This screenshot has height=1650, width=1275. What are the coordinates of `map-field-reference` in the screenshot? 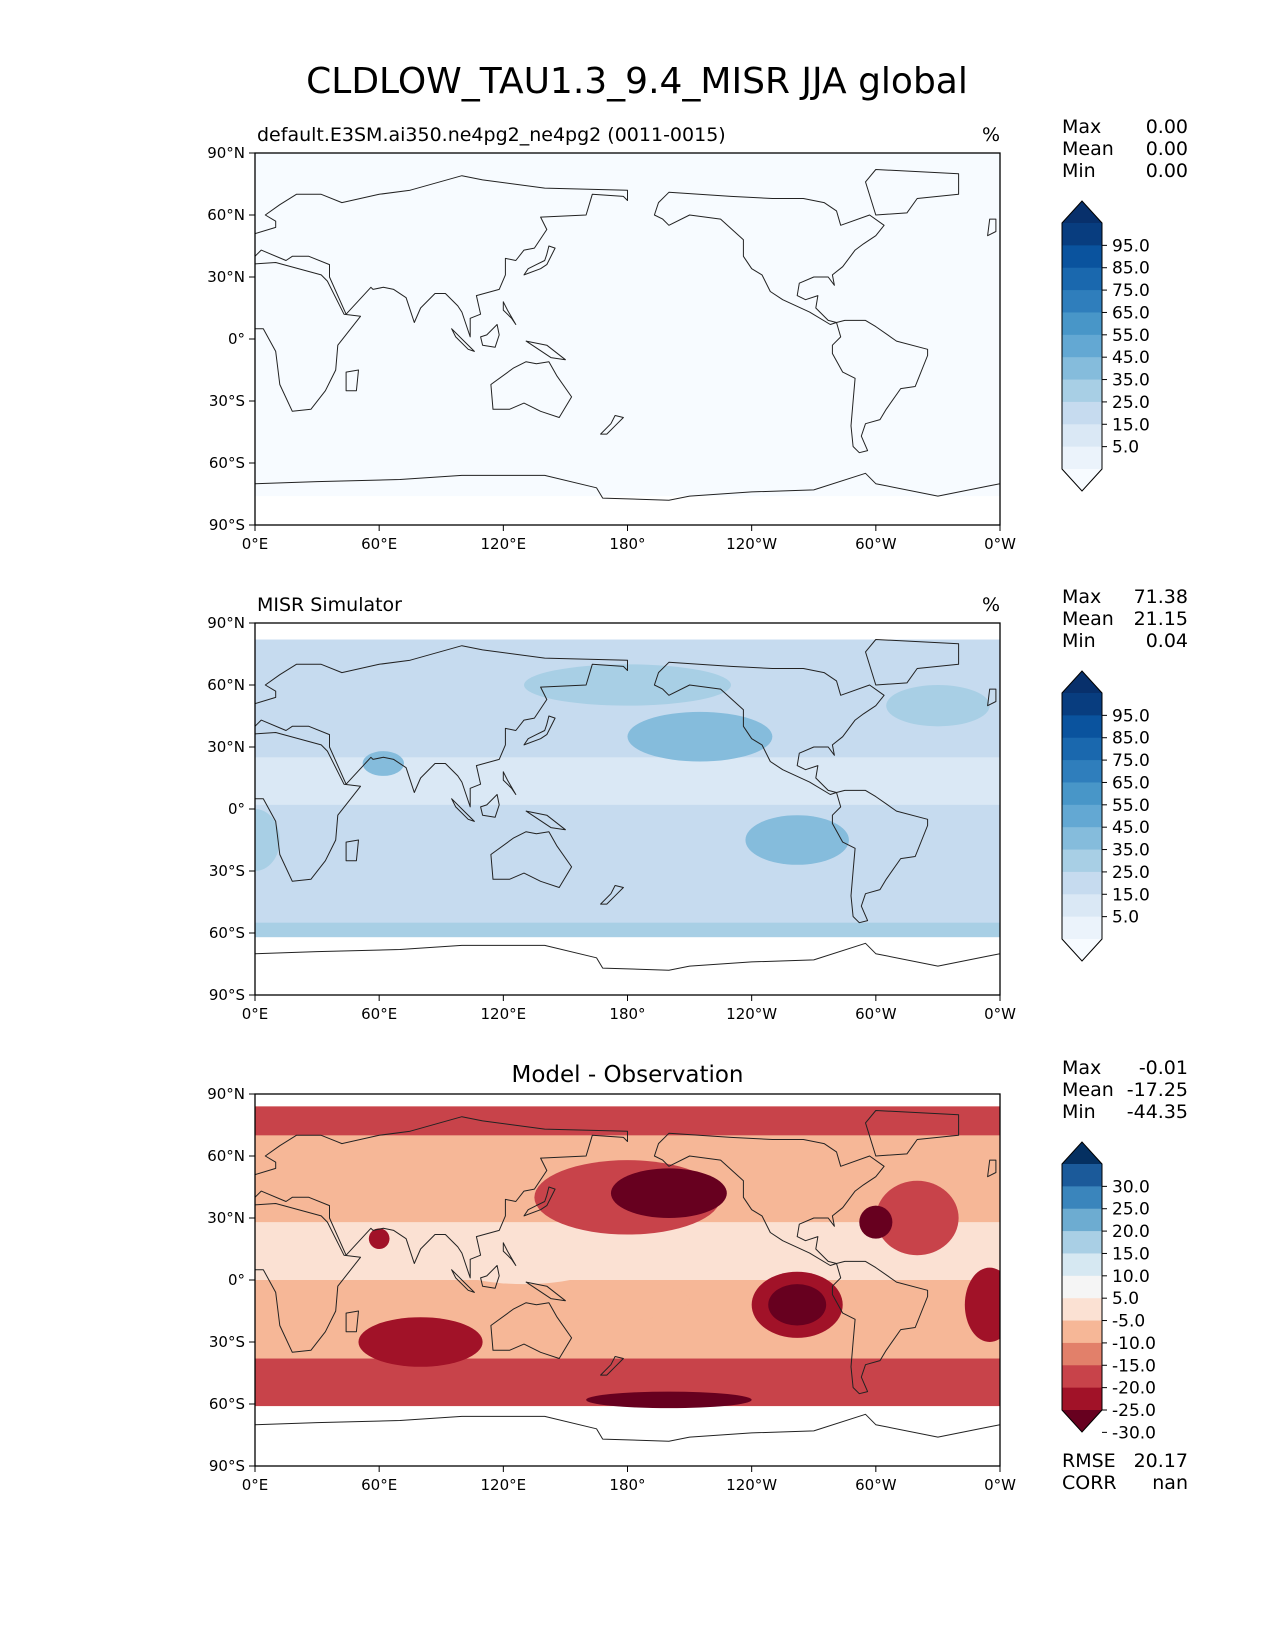 It's located at (627, 809).